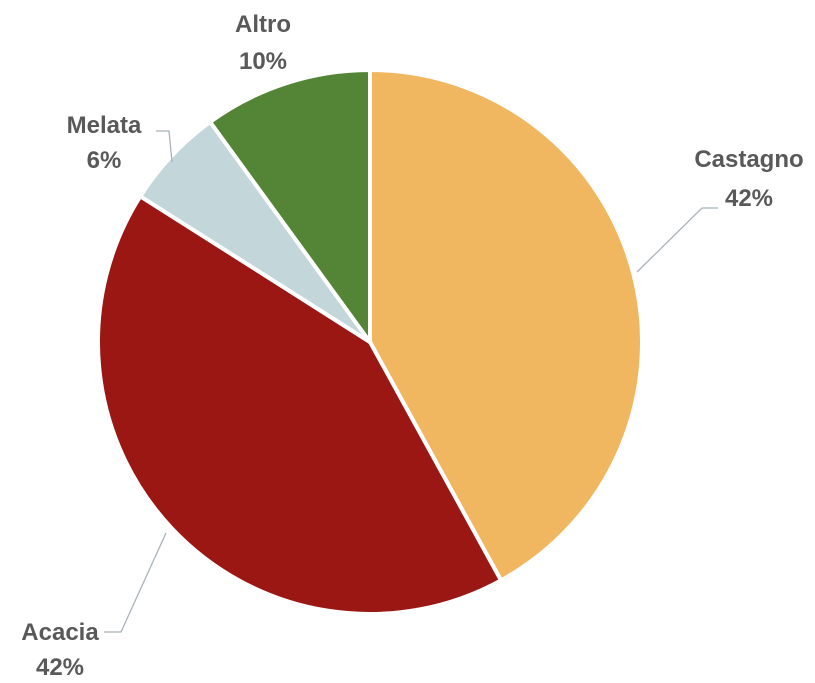 This screenshot has height=683, width=815. I want to click on pie-slice-altro, so click(290, 206).